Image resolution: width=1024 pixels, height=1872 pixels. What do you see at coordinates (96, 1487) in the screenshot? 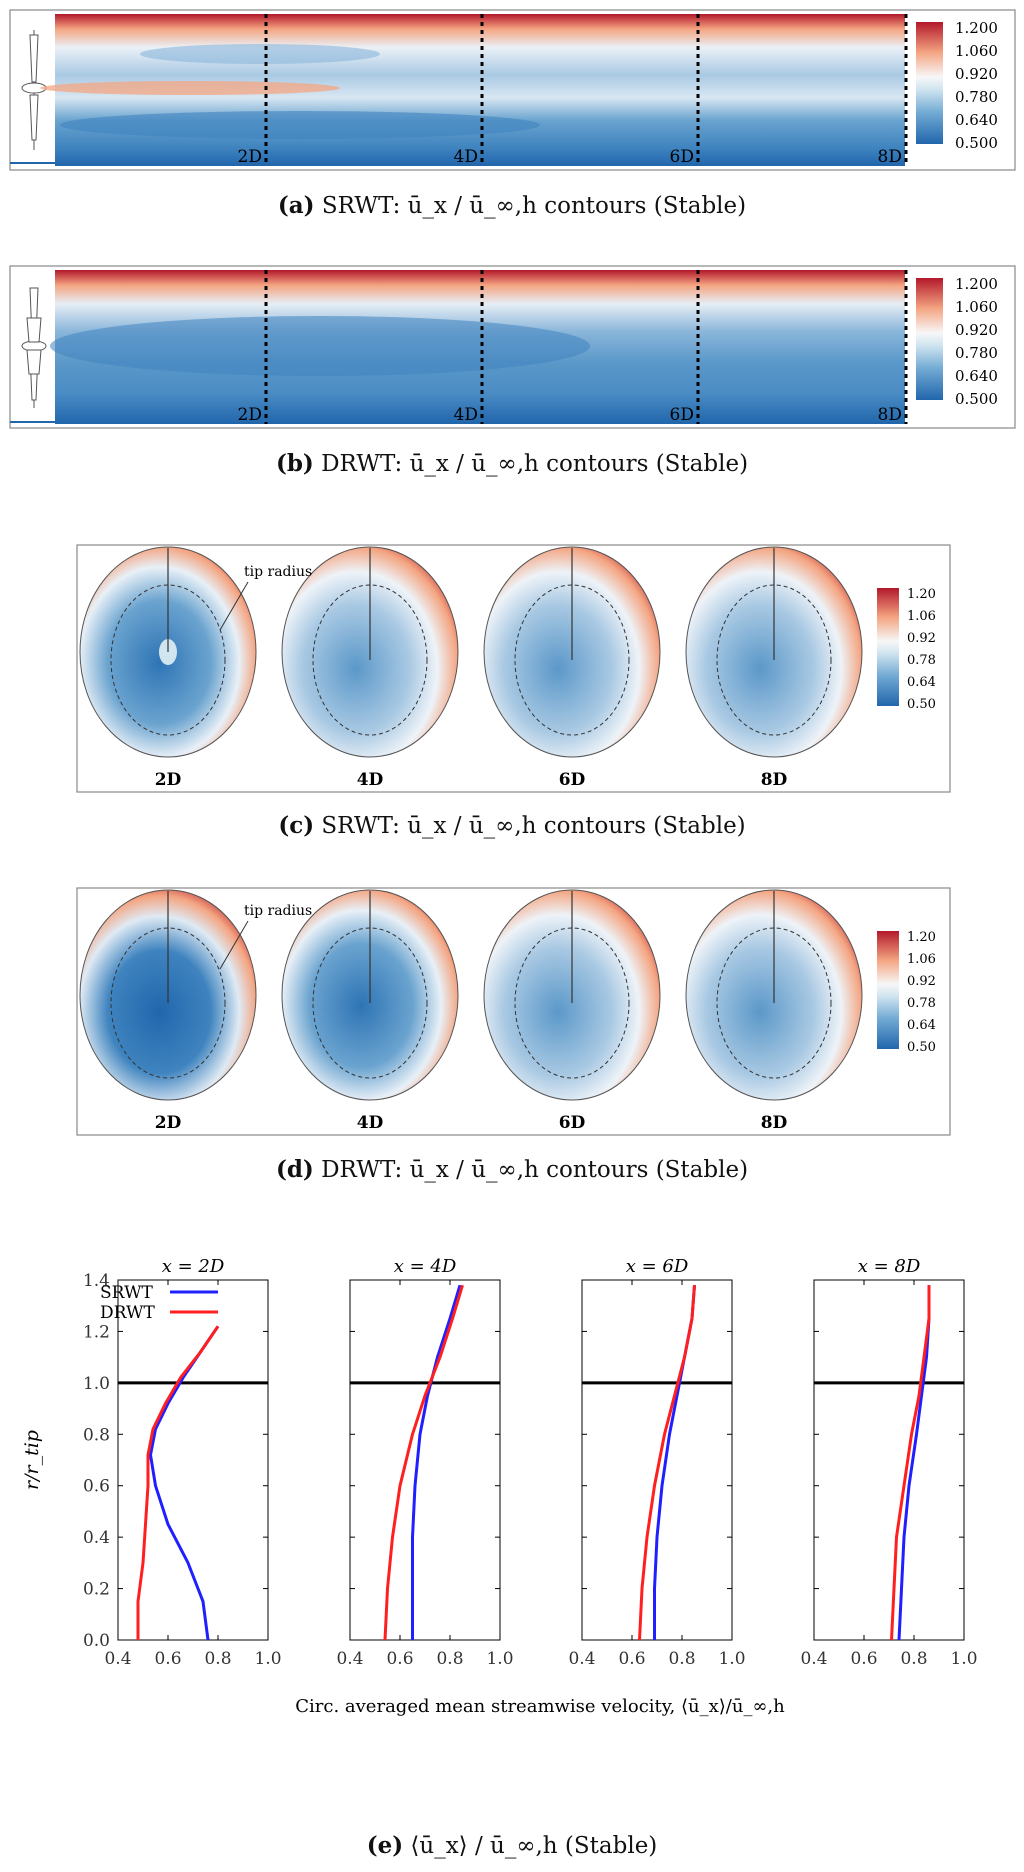
I see `y-tick-label: 0.6` at bounding box center [96, 1487].